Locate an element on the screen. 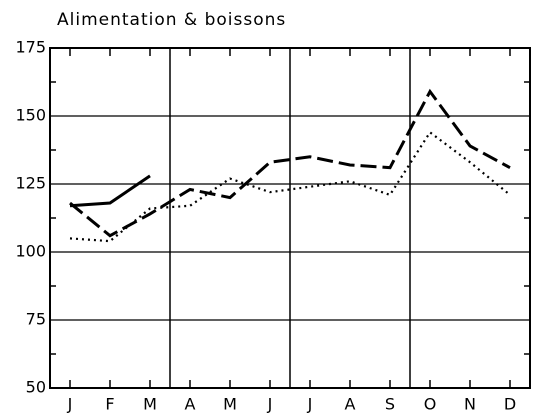  x-tick-label: D is located at coordinates (510, 404).